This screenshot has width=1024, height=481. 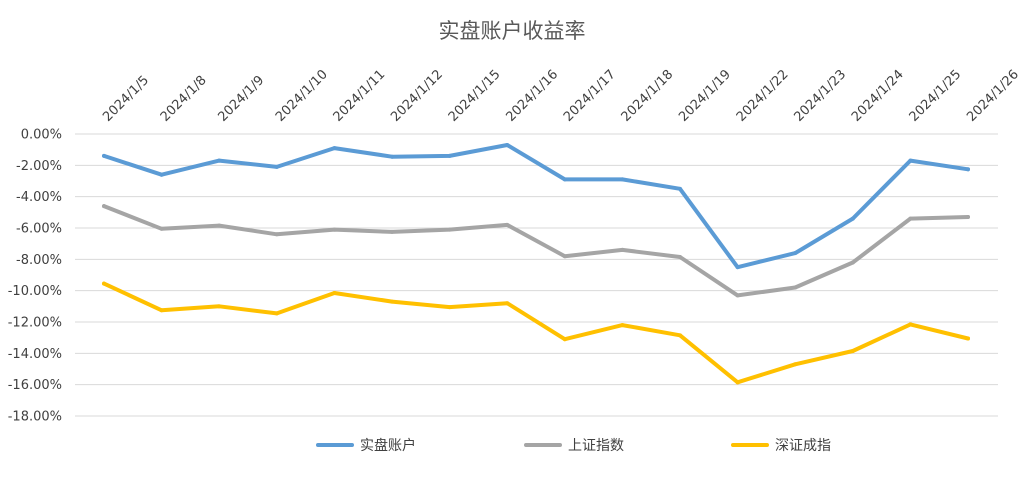 I want to click on legend-label: 上证指数, so click(x=596, y=446).